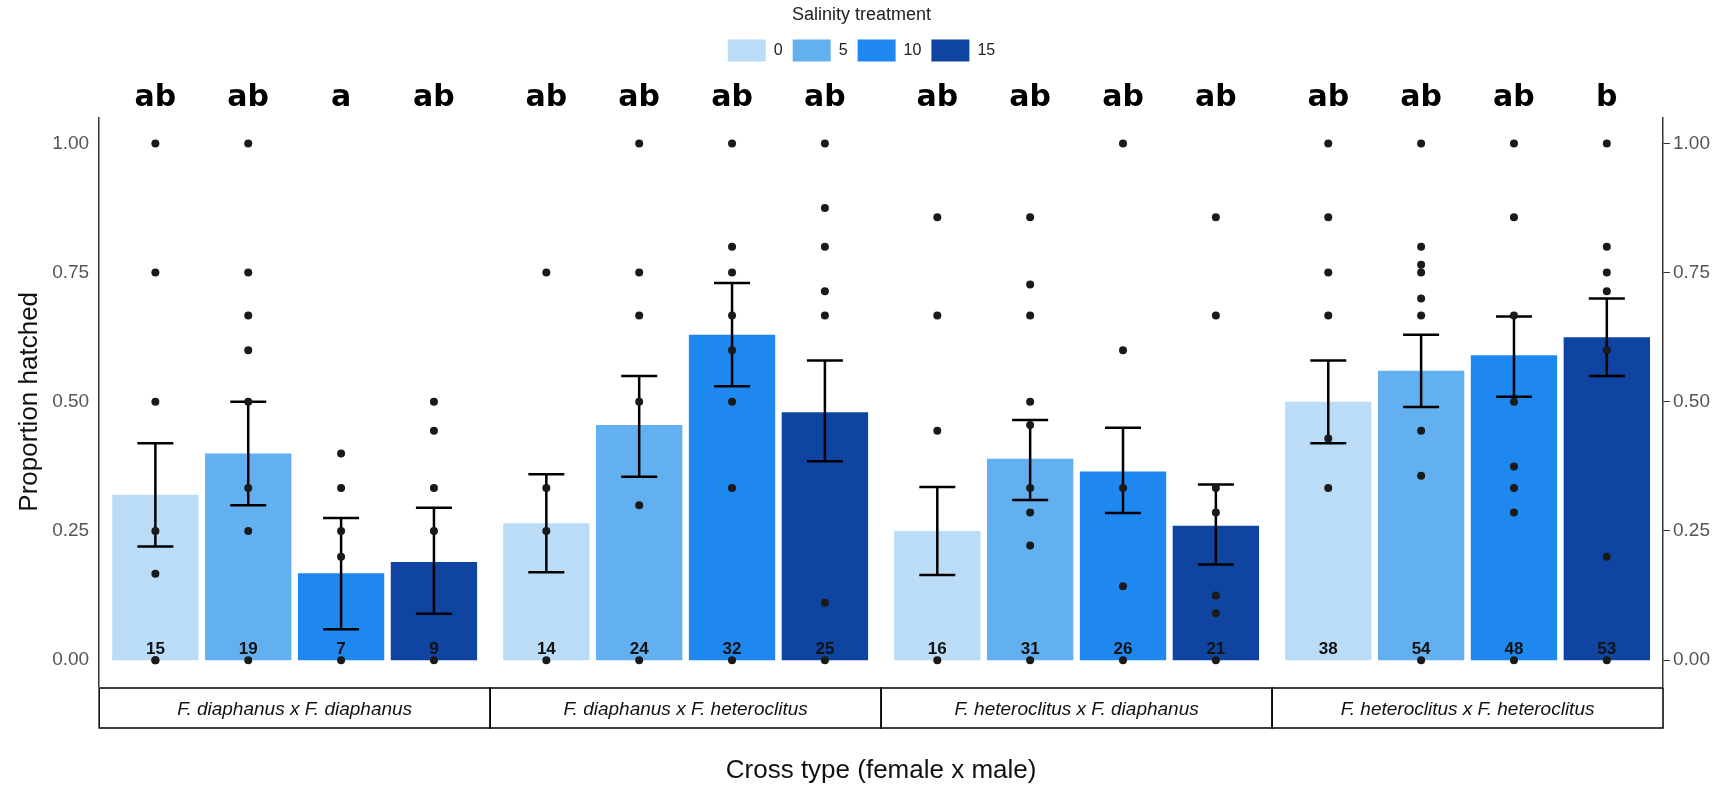  I want to click on y-tick-label: 0.25, so click(71, 530).